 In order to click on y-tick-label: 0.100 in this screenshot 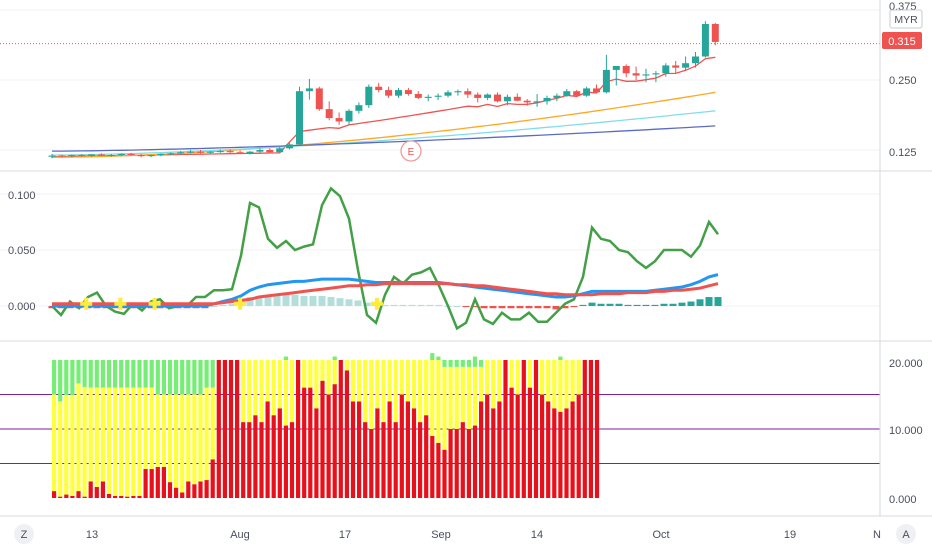, I will do `click(22, 196)`.